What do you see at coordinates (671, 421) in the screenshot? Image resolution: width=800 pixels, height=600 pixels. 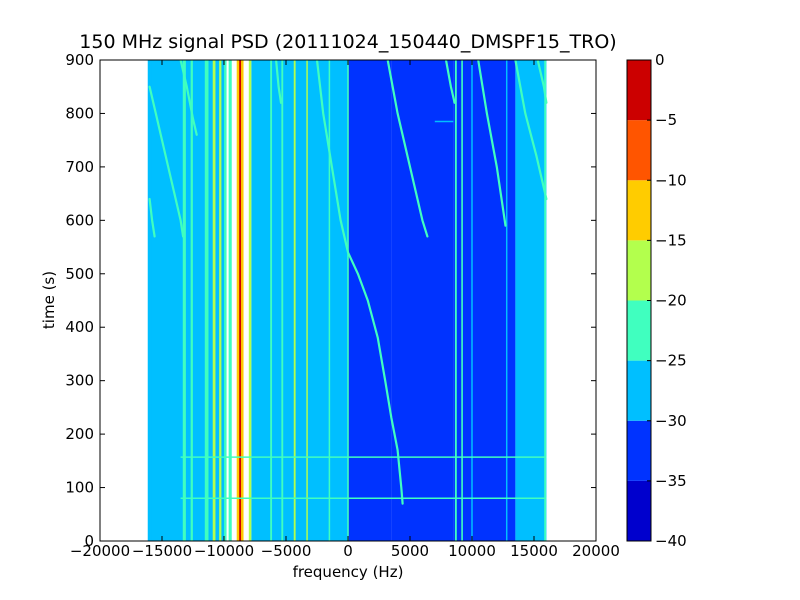 I see `colorbar-tick-label: −30` at bounding box center [671, 421].